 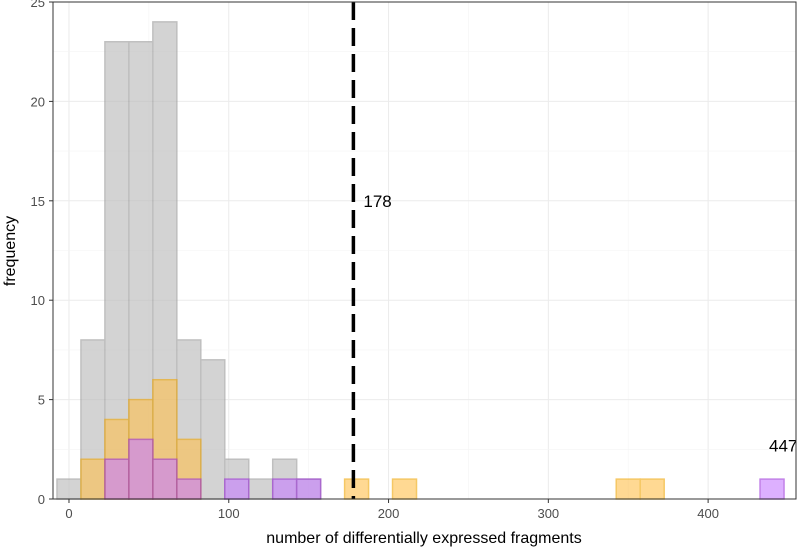 I want to click on x-axis-ticks: 0 100 200 300 400, so click(x=392, y=510).